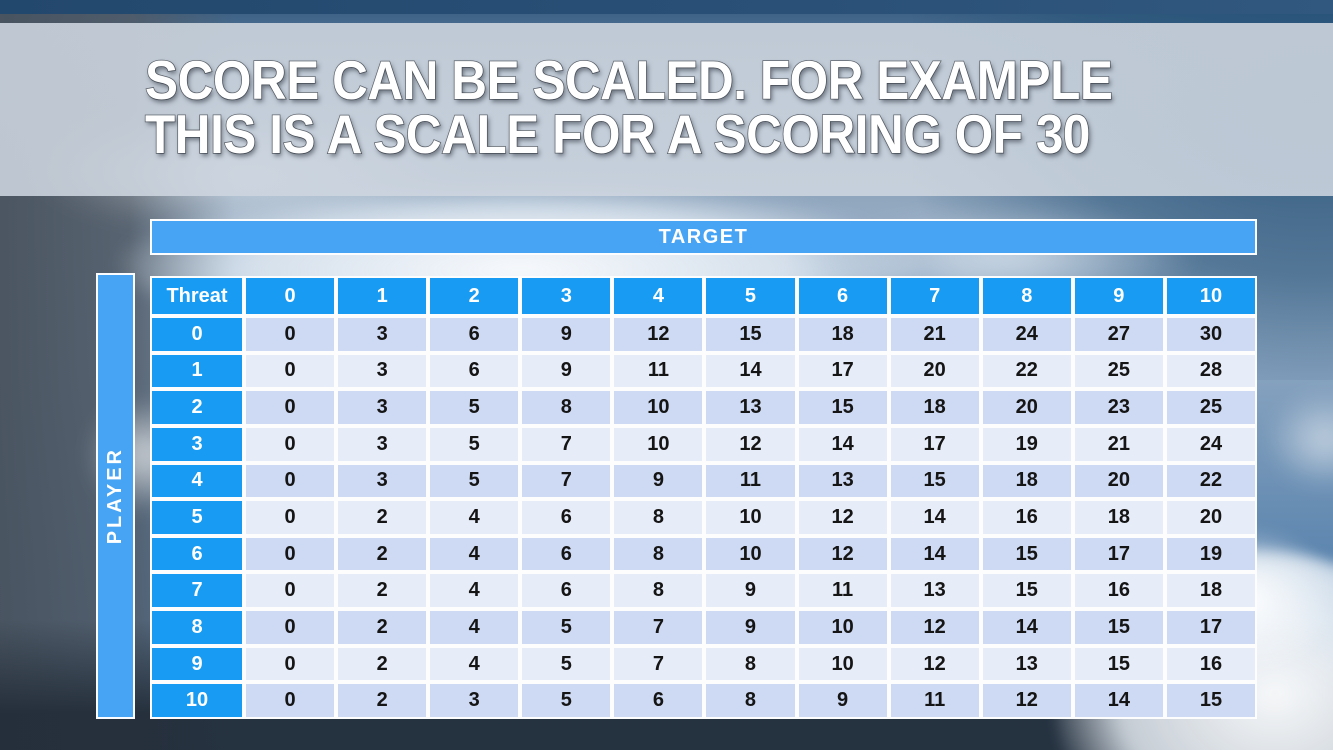 Image resolution: width=1333 pixels, height=750 pixels. Describe the element at coordinates (290, 444) in the screenshot. I see `score-cell-r3-c0: 0` at that location.